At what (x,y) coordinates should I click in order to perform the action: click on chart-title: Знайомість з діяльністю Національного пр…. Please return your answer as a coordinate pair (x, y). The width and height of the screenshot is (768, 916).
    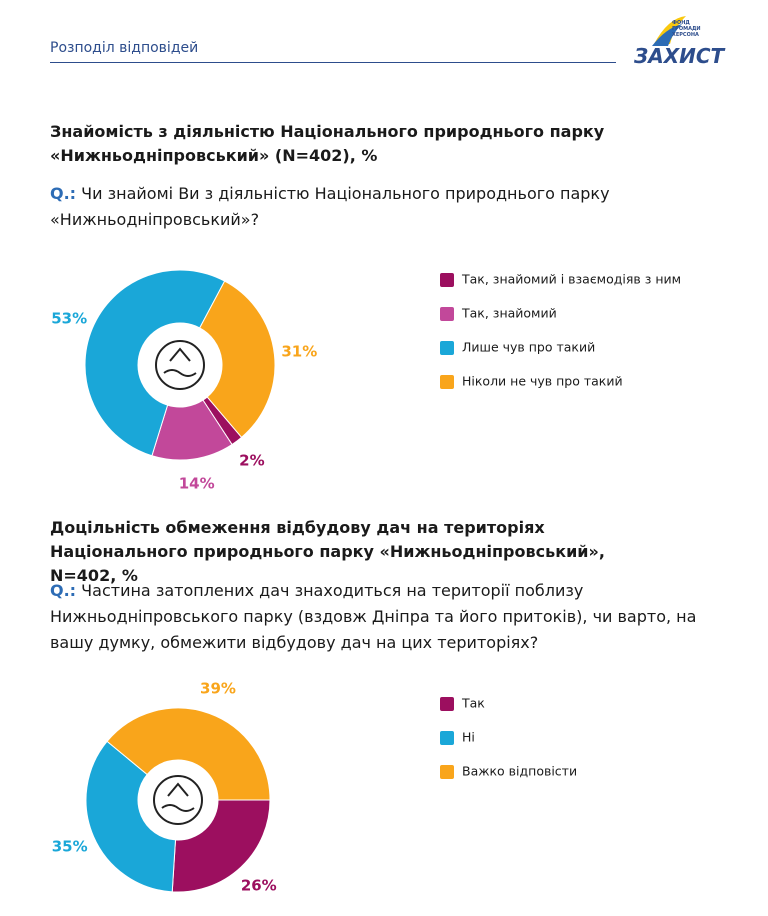
    Looking at the image, I should click on (327, 143).